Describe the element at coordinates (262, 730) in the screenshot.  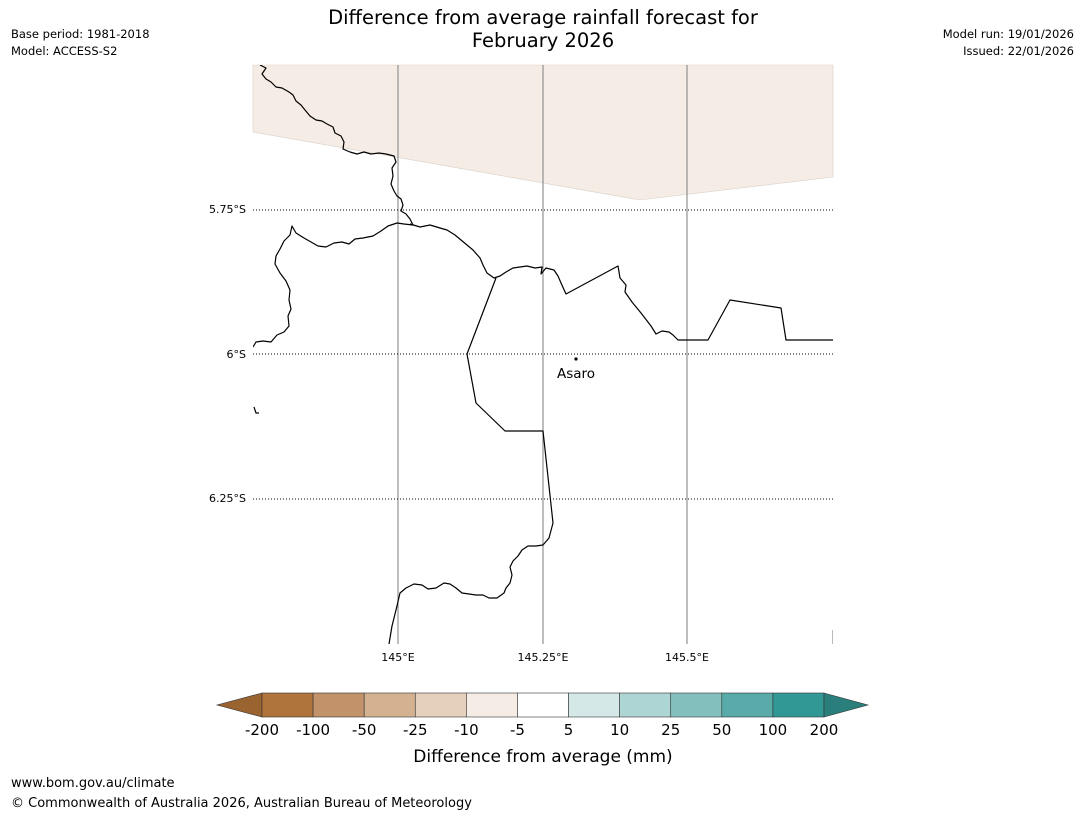
I see `colorbar-tick-label: -200` at that location.